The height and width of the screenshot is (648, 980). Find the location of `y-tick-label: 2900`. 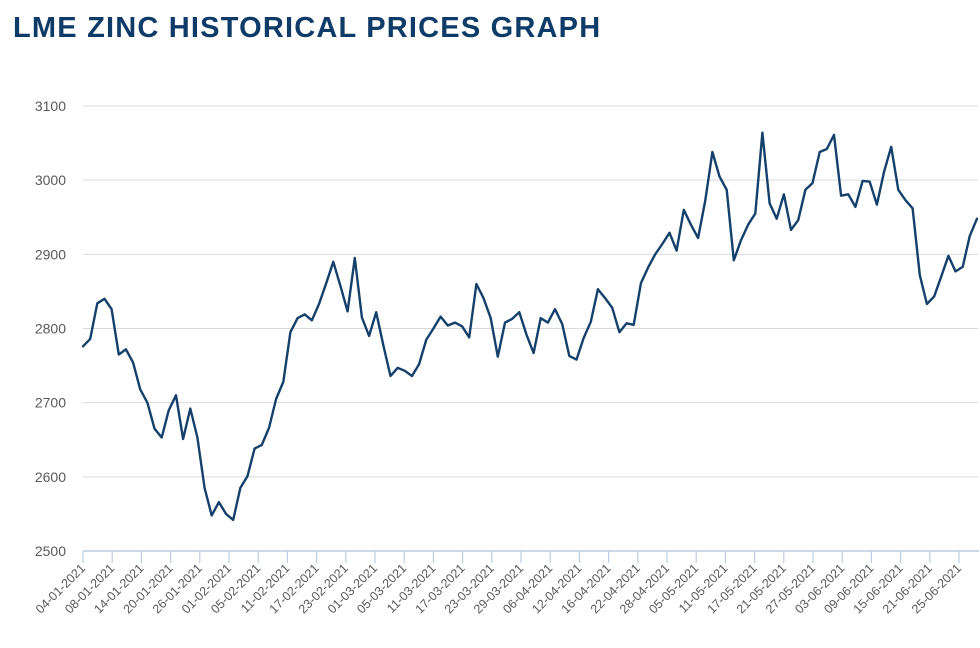

y-tick-label: 2900 is located at coordinates (50, 254).